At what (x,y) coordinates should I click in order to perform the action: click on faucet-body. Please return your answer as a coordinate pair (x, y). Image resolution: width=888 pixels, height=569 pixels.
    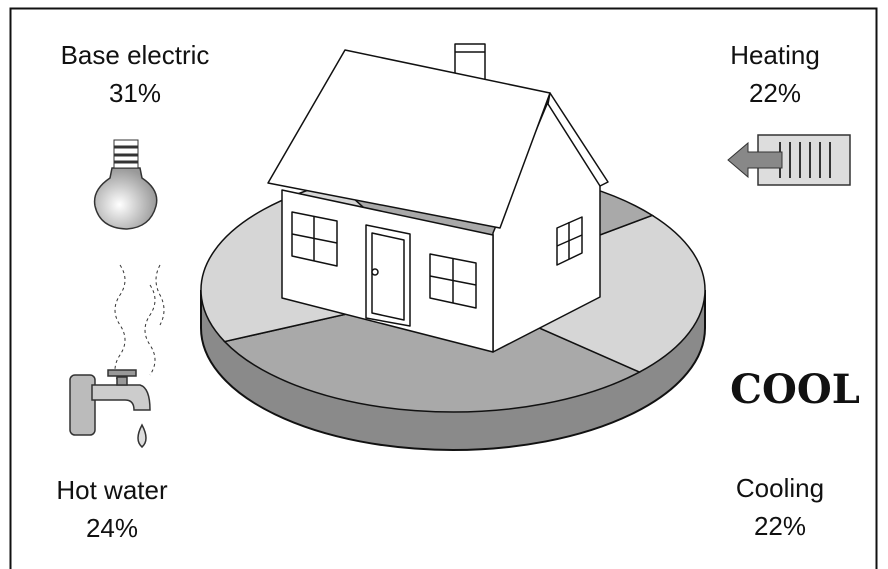
    Looking at the image, I should click on (110, 408).